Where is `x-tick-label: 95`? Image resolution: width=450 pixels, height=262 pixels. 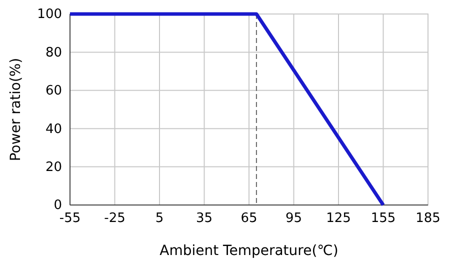 x-tick-label: 95 is located at coordinates (293, 218).